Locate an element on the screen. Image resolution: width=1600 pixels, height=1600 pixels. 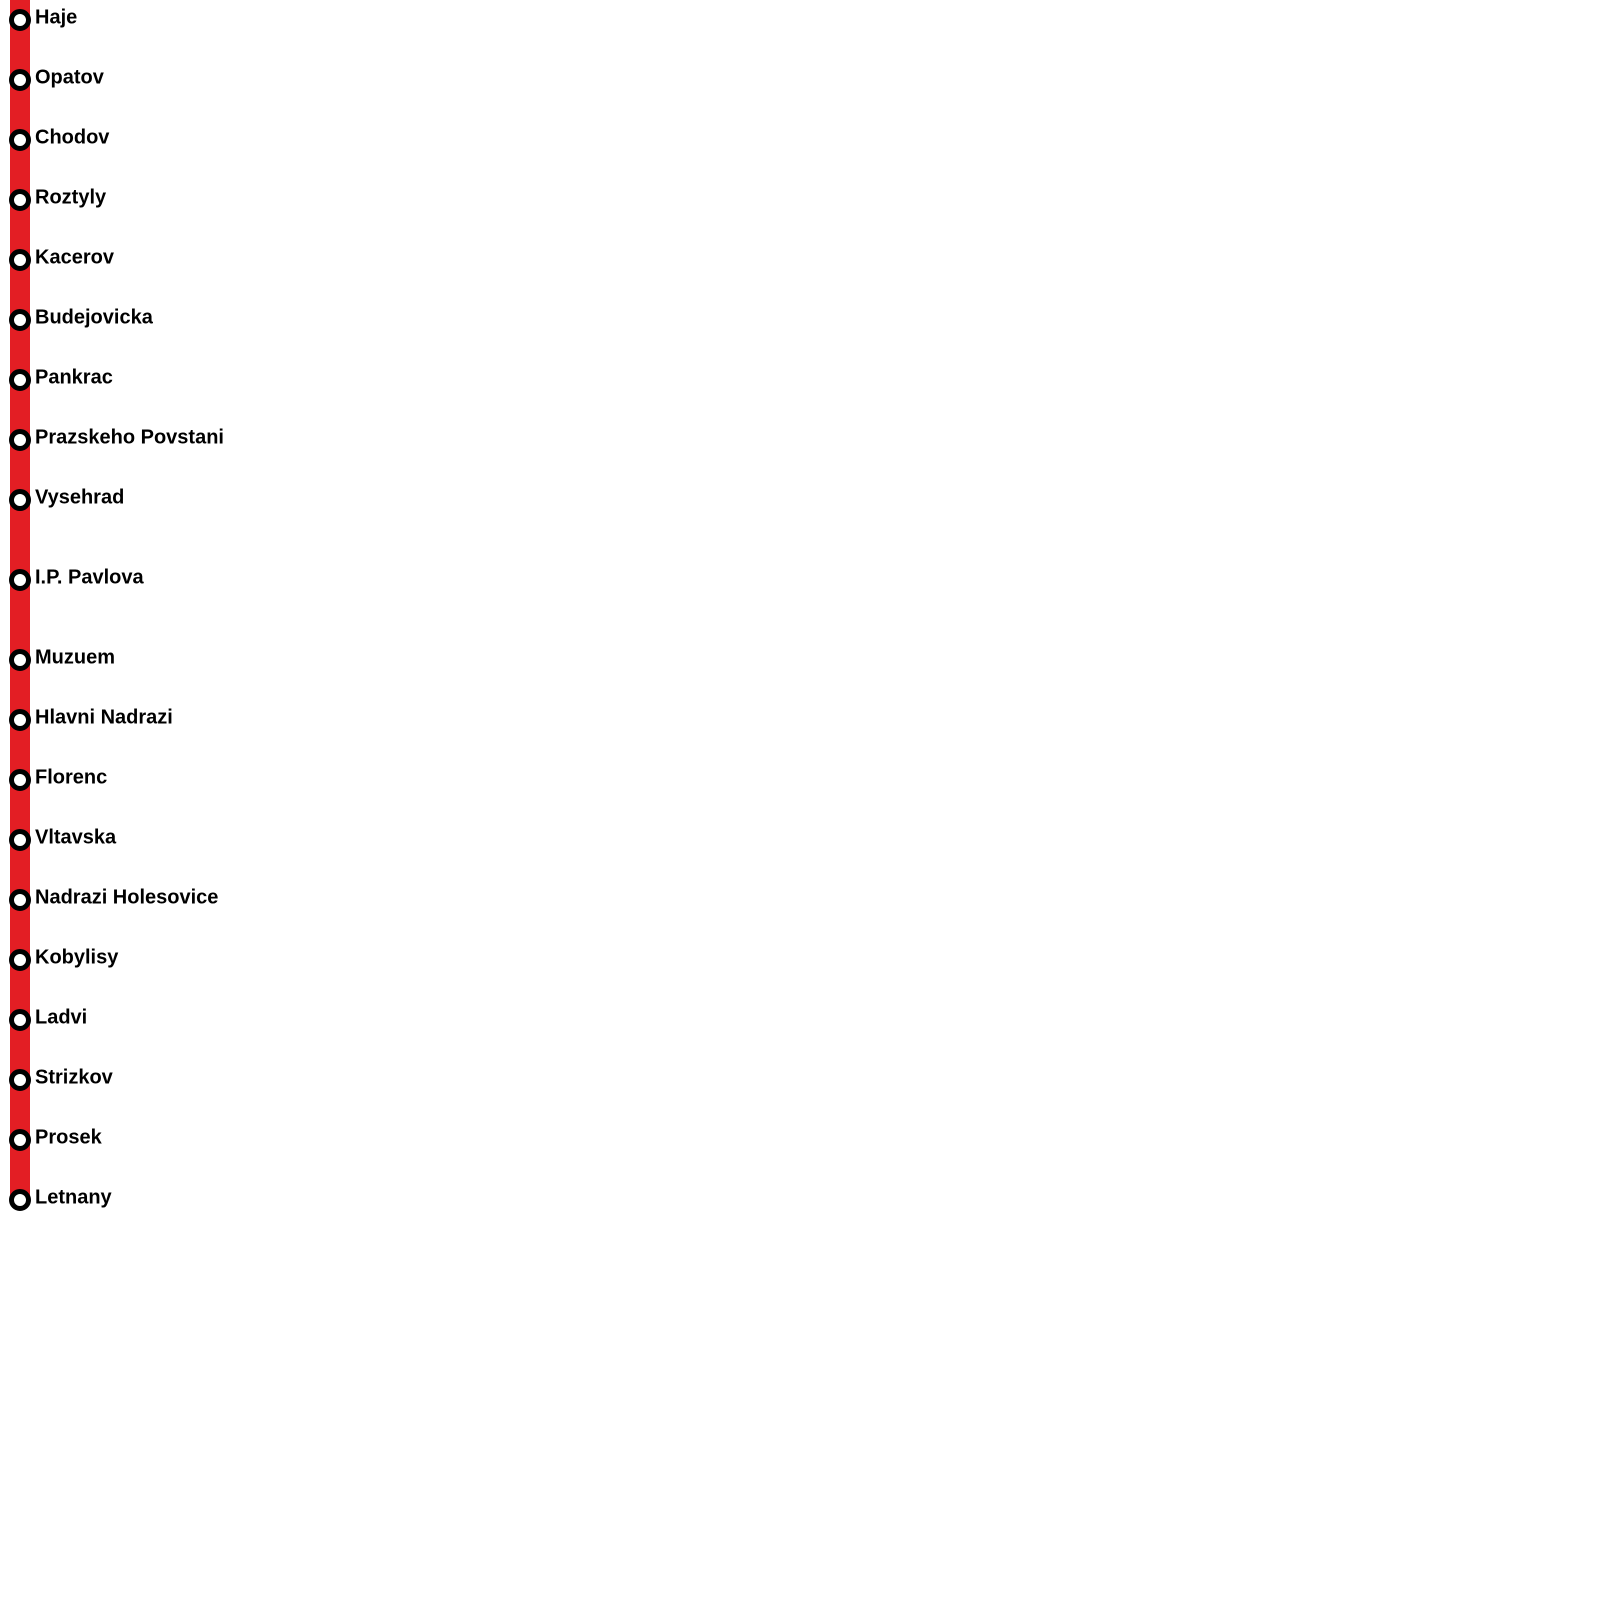
station-label: Nadrazi Holesovice is located at coordinates (126, 897).